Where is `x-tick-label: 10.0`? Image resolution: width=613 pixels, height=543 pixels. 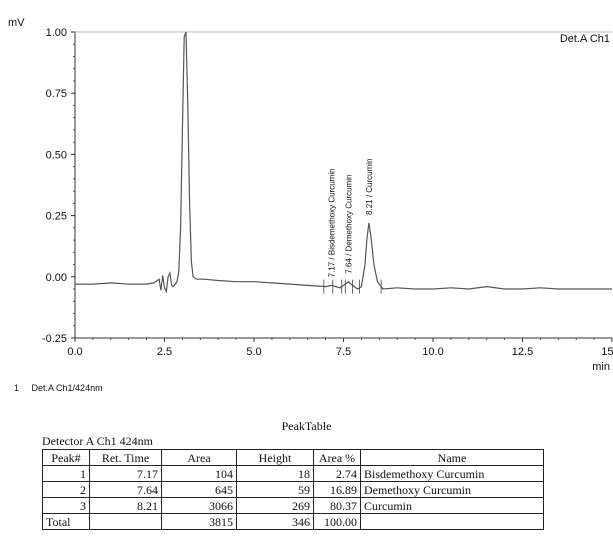 x-tick-label: 10.0 is located at coordinates (432, 352).